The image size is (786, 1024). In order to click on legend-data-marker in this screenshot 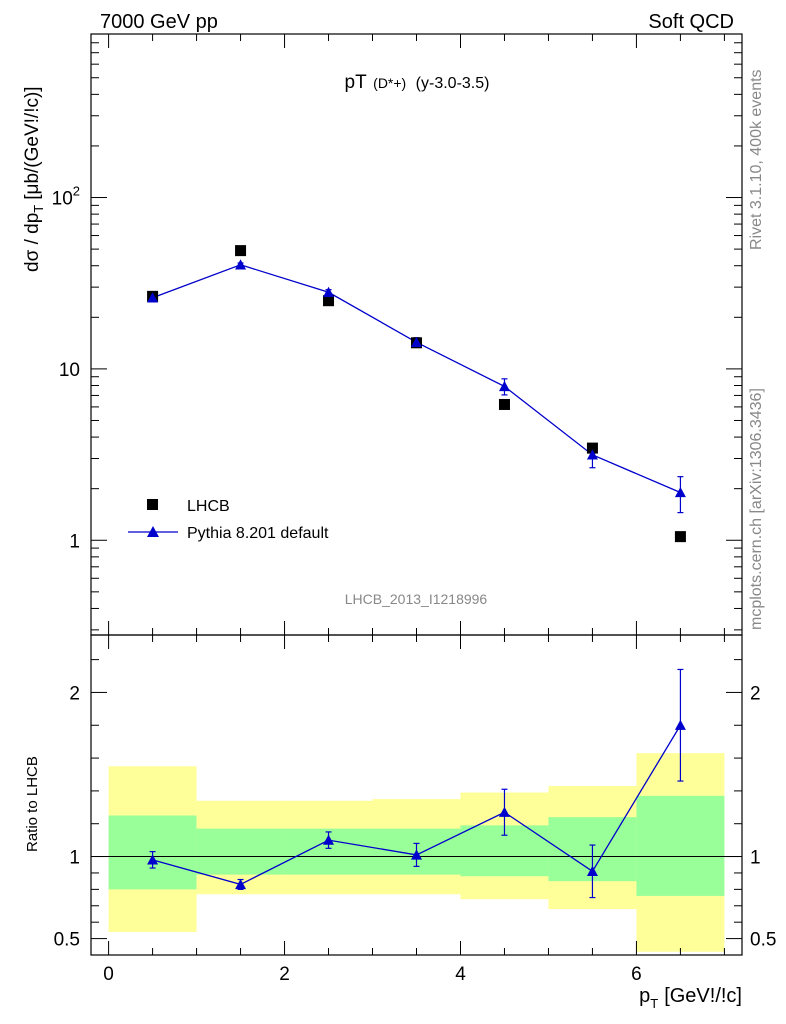, I will do `click(152, 504)`.